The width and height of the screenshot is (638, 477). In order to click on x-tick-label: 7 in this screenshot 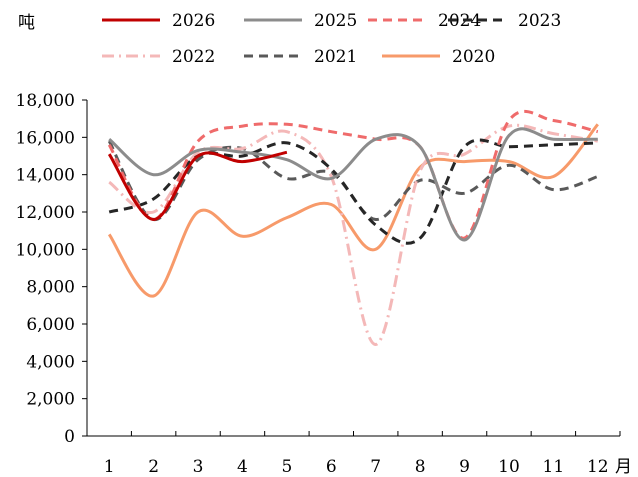, I will do `click(375, 467)`.